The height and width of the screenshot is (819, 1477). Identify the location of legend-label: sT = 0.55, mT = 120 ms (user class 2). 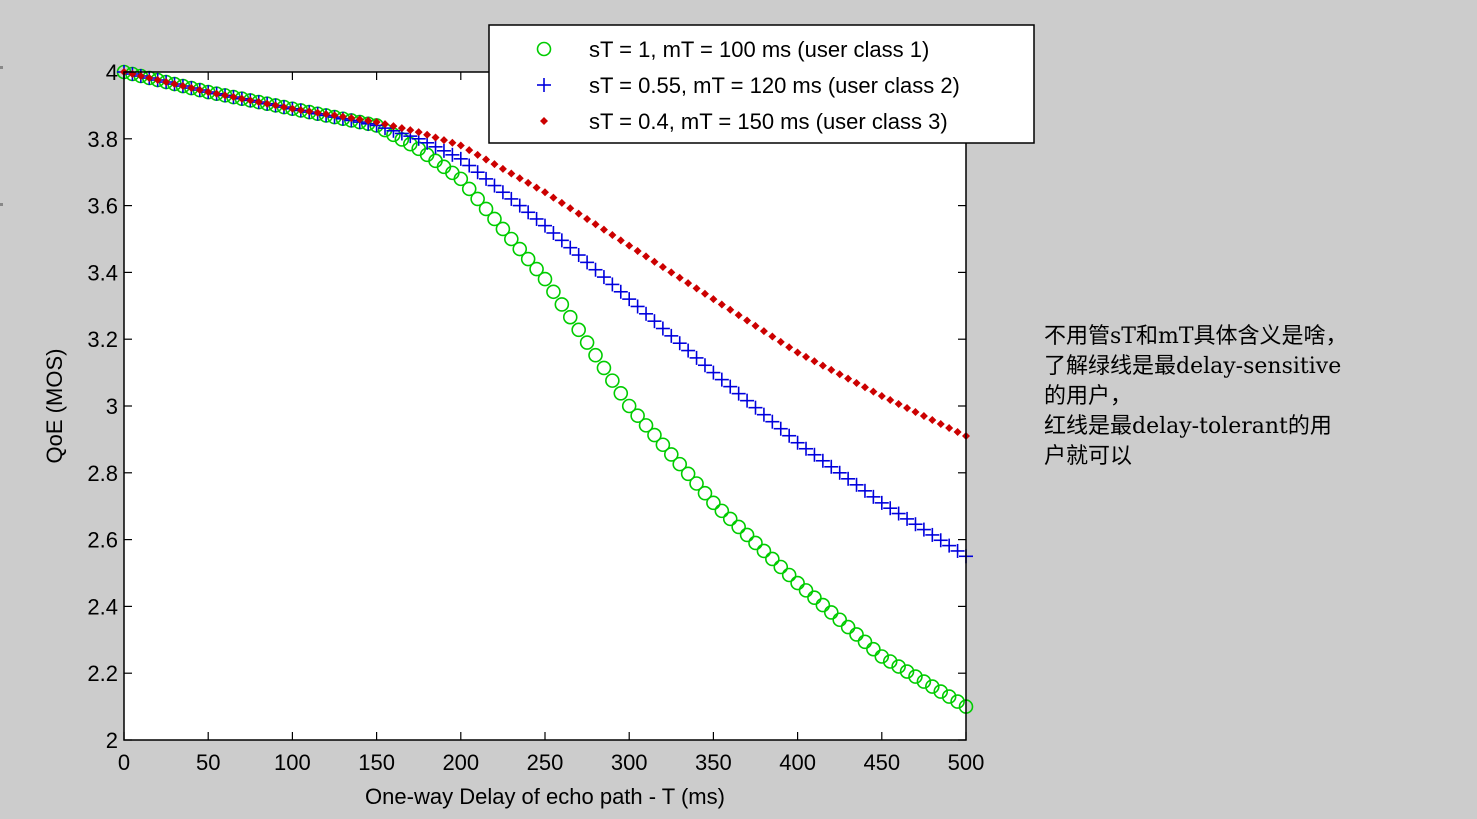
(774, 85).